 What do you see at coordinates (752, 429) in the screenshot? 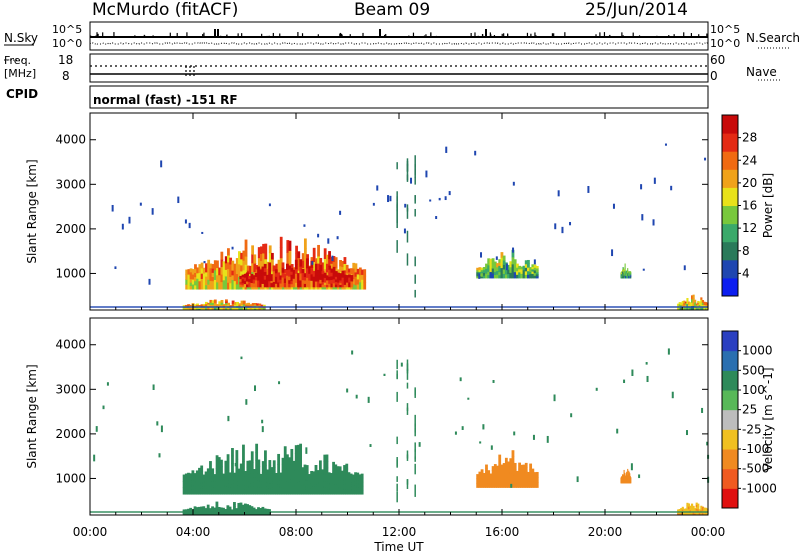
I see `velocity-colorbar-tick-label: -25` at bounding box center [752, 429].